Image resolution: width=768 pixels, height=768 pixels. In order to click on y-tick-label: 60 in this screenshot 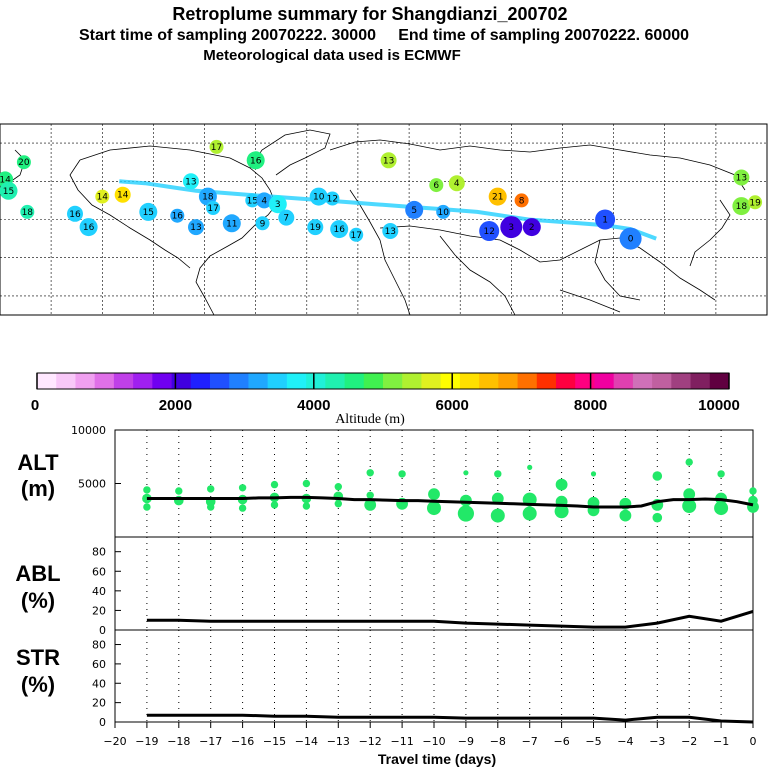, I will do `click(99, 664)`.